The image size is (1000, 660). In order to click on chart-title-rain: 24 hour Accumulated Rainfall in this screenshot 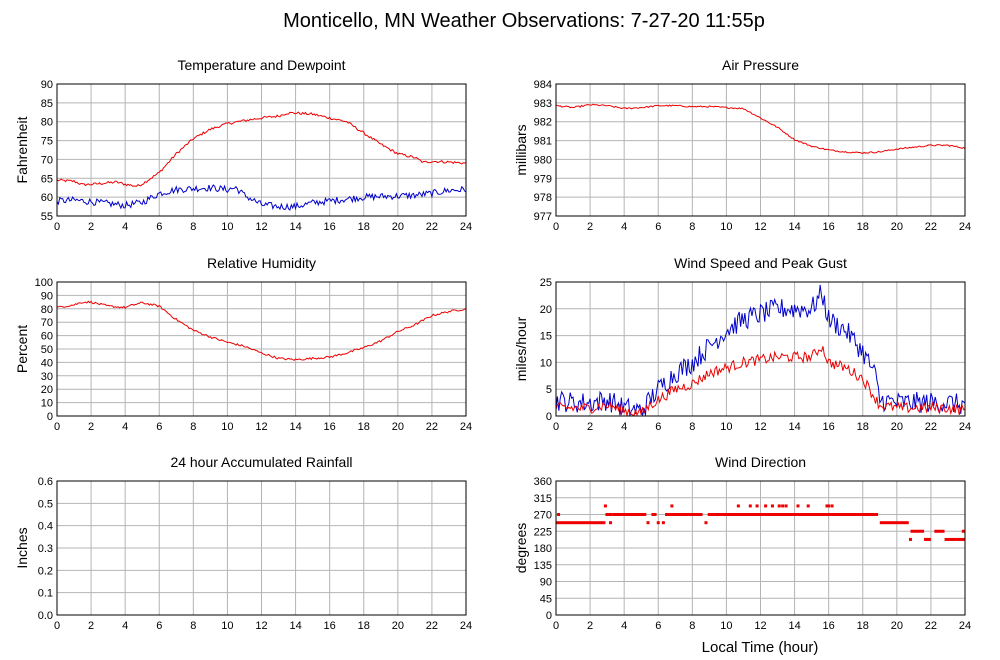, I will do `click(261, 462)`.